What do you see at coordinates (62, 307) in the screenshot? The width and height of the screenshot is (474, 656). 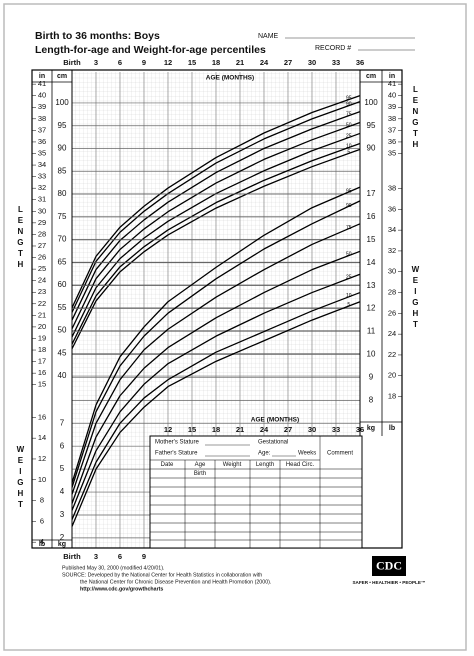 I see `y-tick-label: 55` at bounding box center [62, 307].